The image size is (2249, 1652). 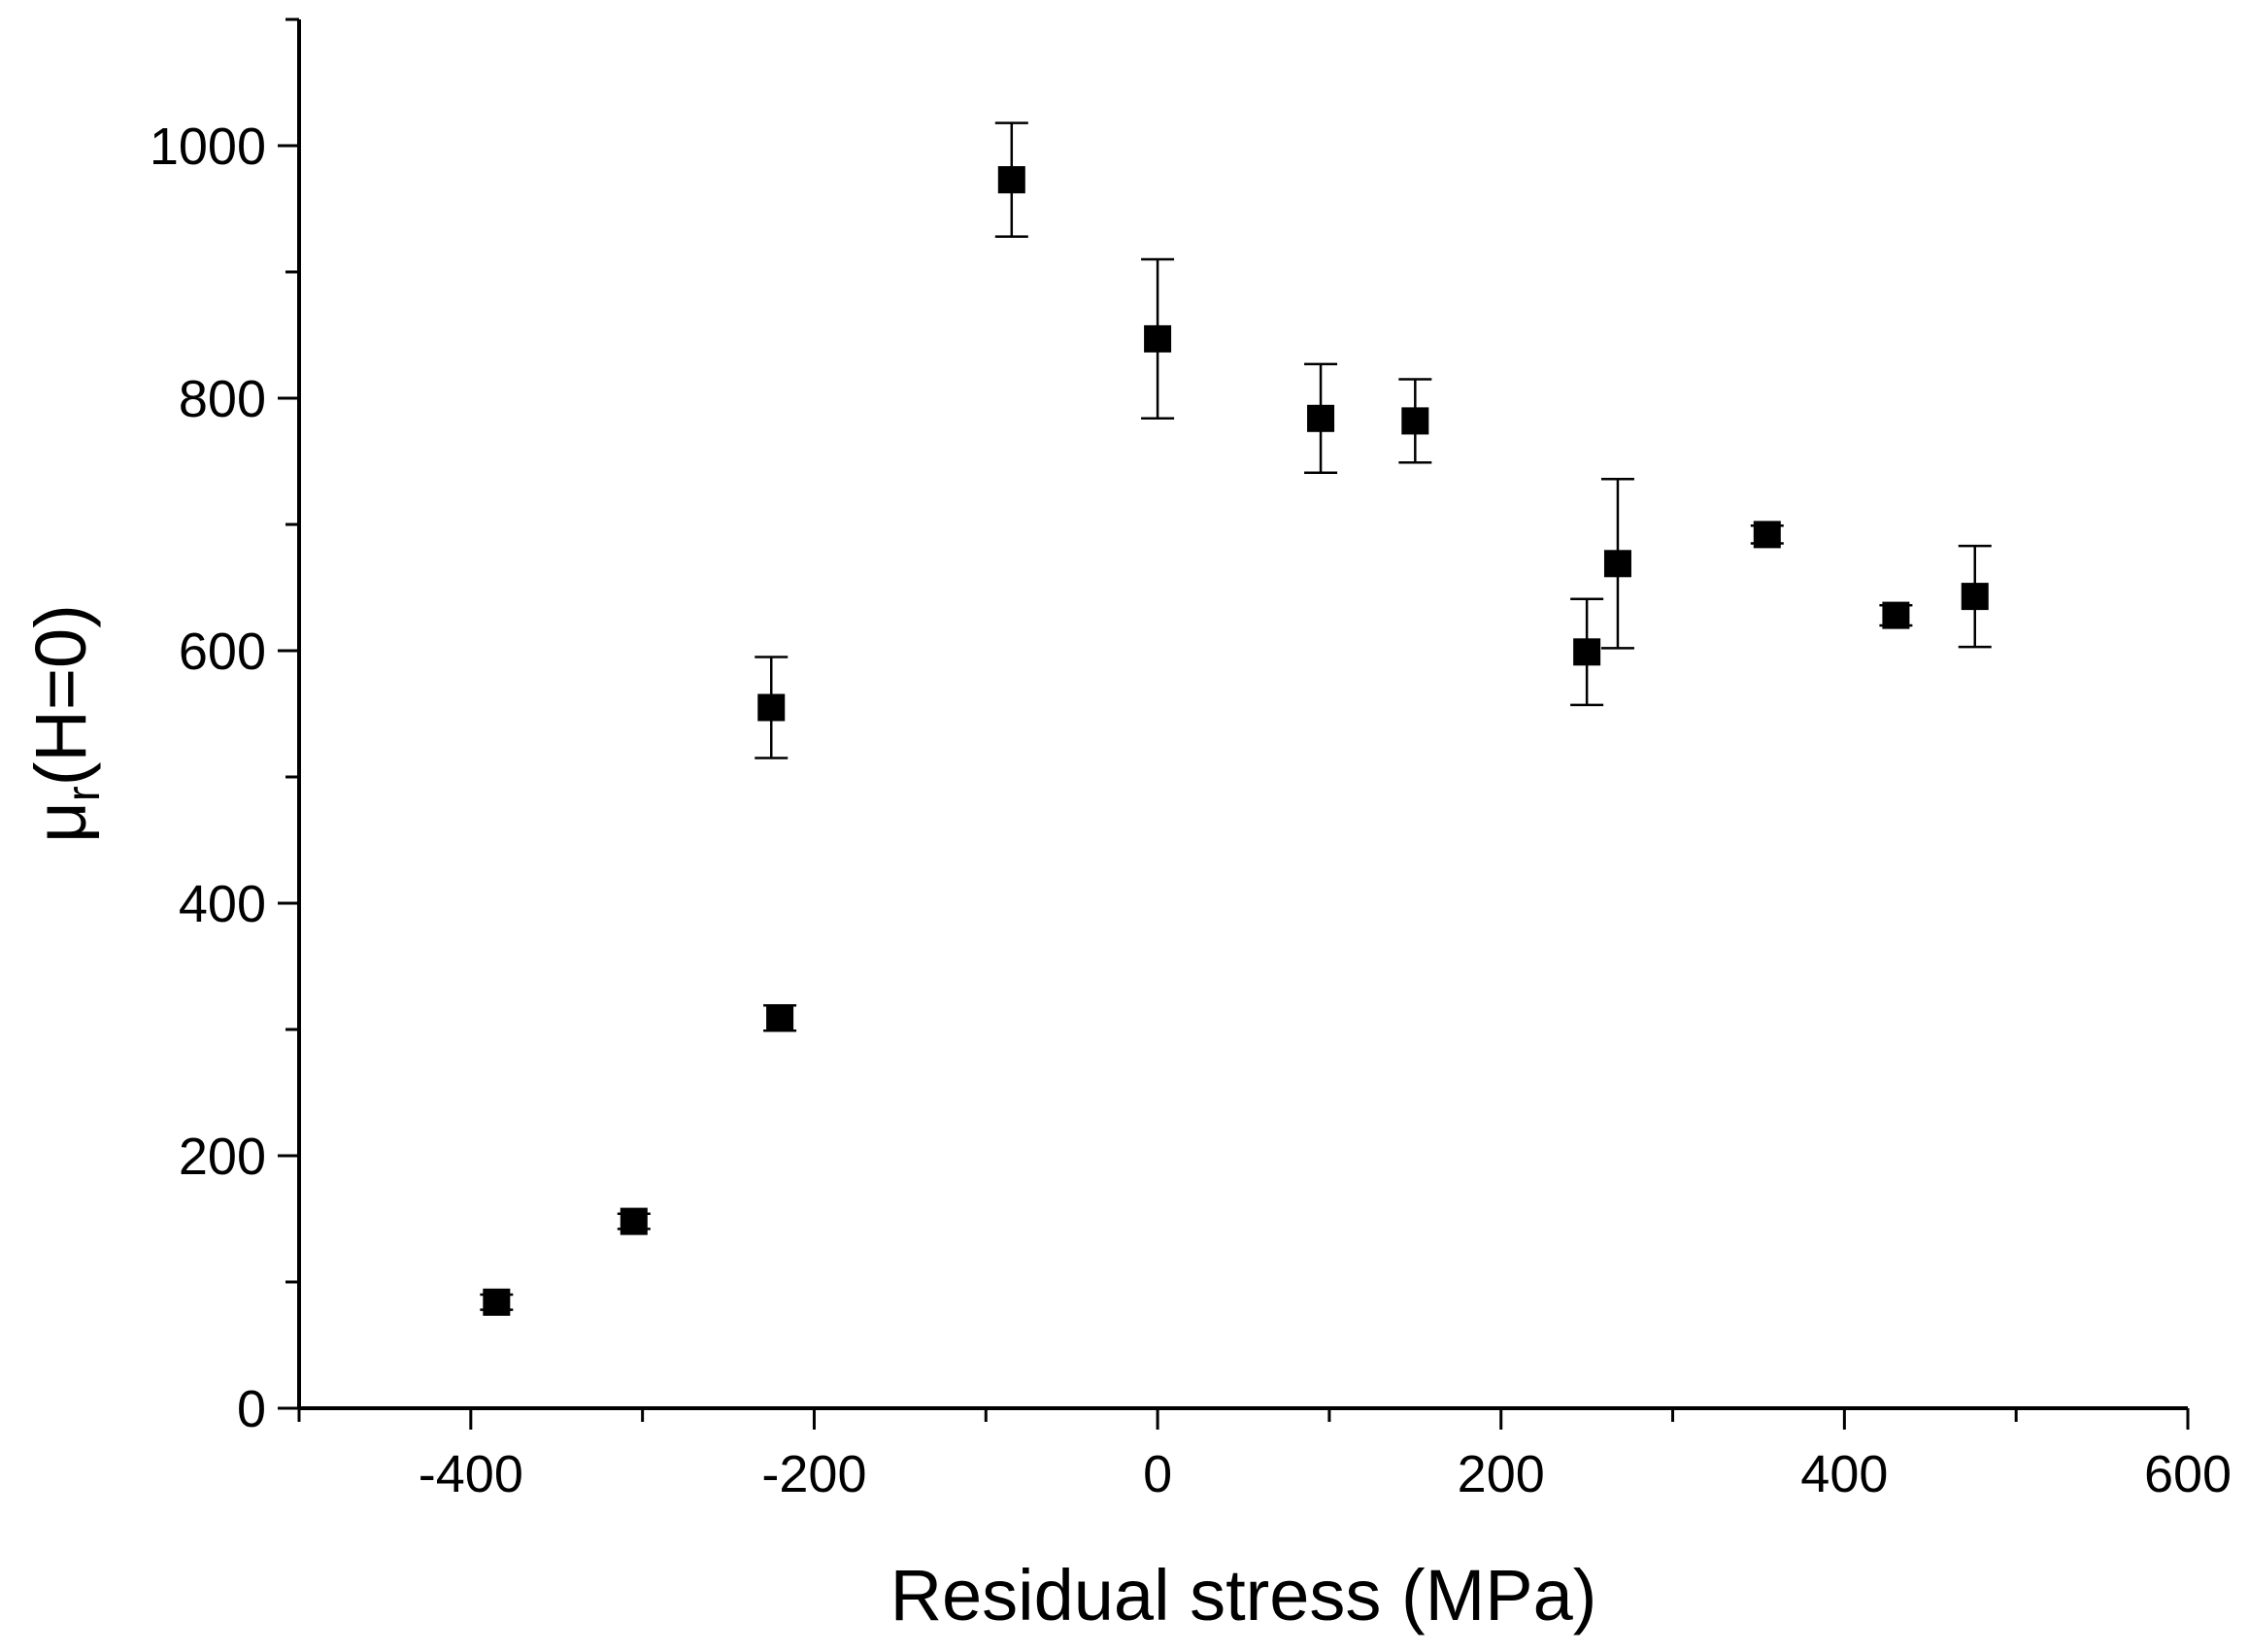 I want to click on x-tick-label: 600, so click(x=2188, y=1474).